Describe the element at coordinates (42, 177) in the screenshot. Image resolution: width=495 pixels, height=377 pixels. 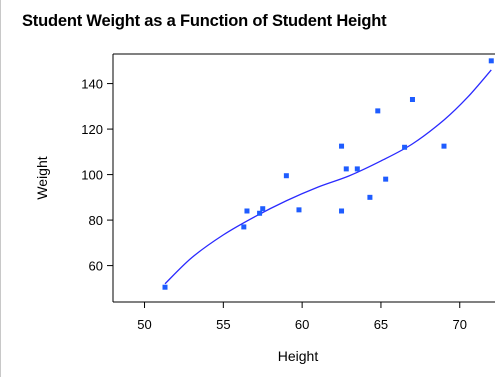
I see `y-axis-title: Weight` at that location.